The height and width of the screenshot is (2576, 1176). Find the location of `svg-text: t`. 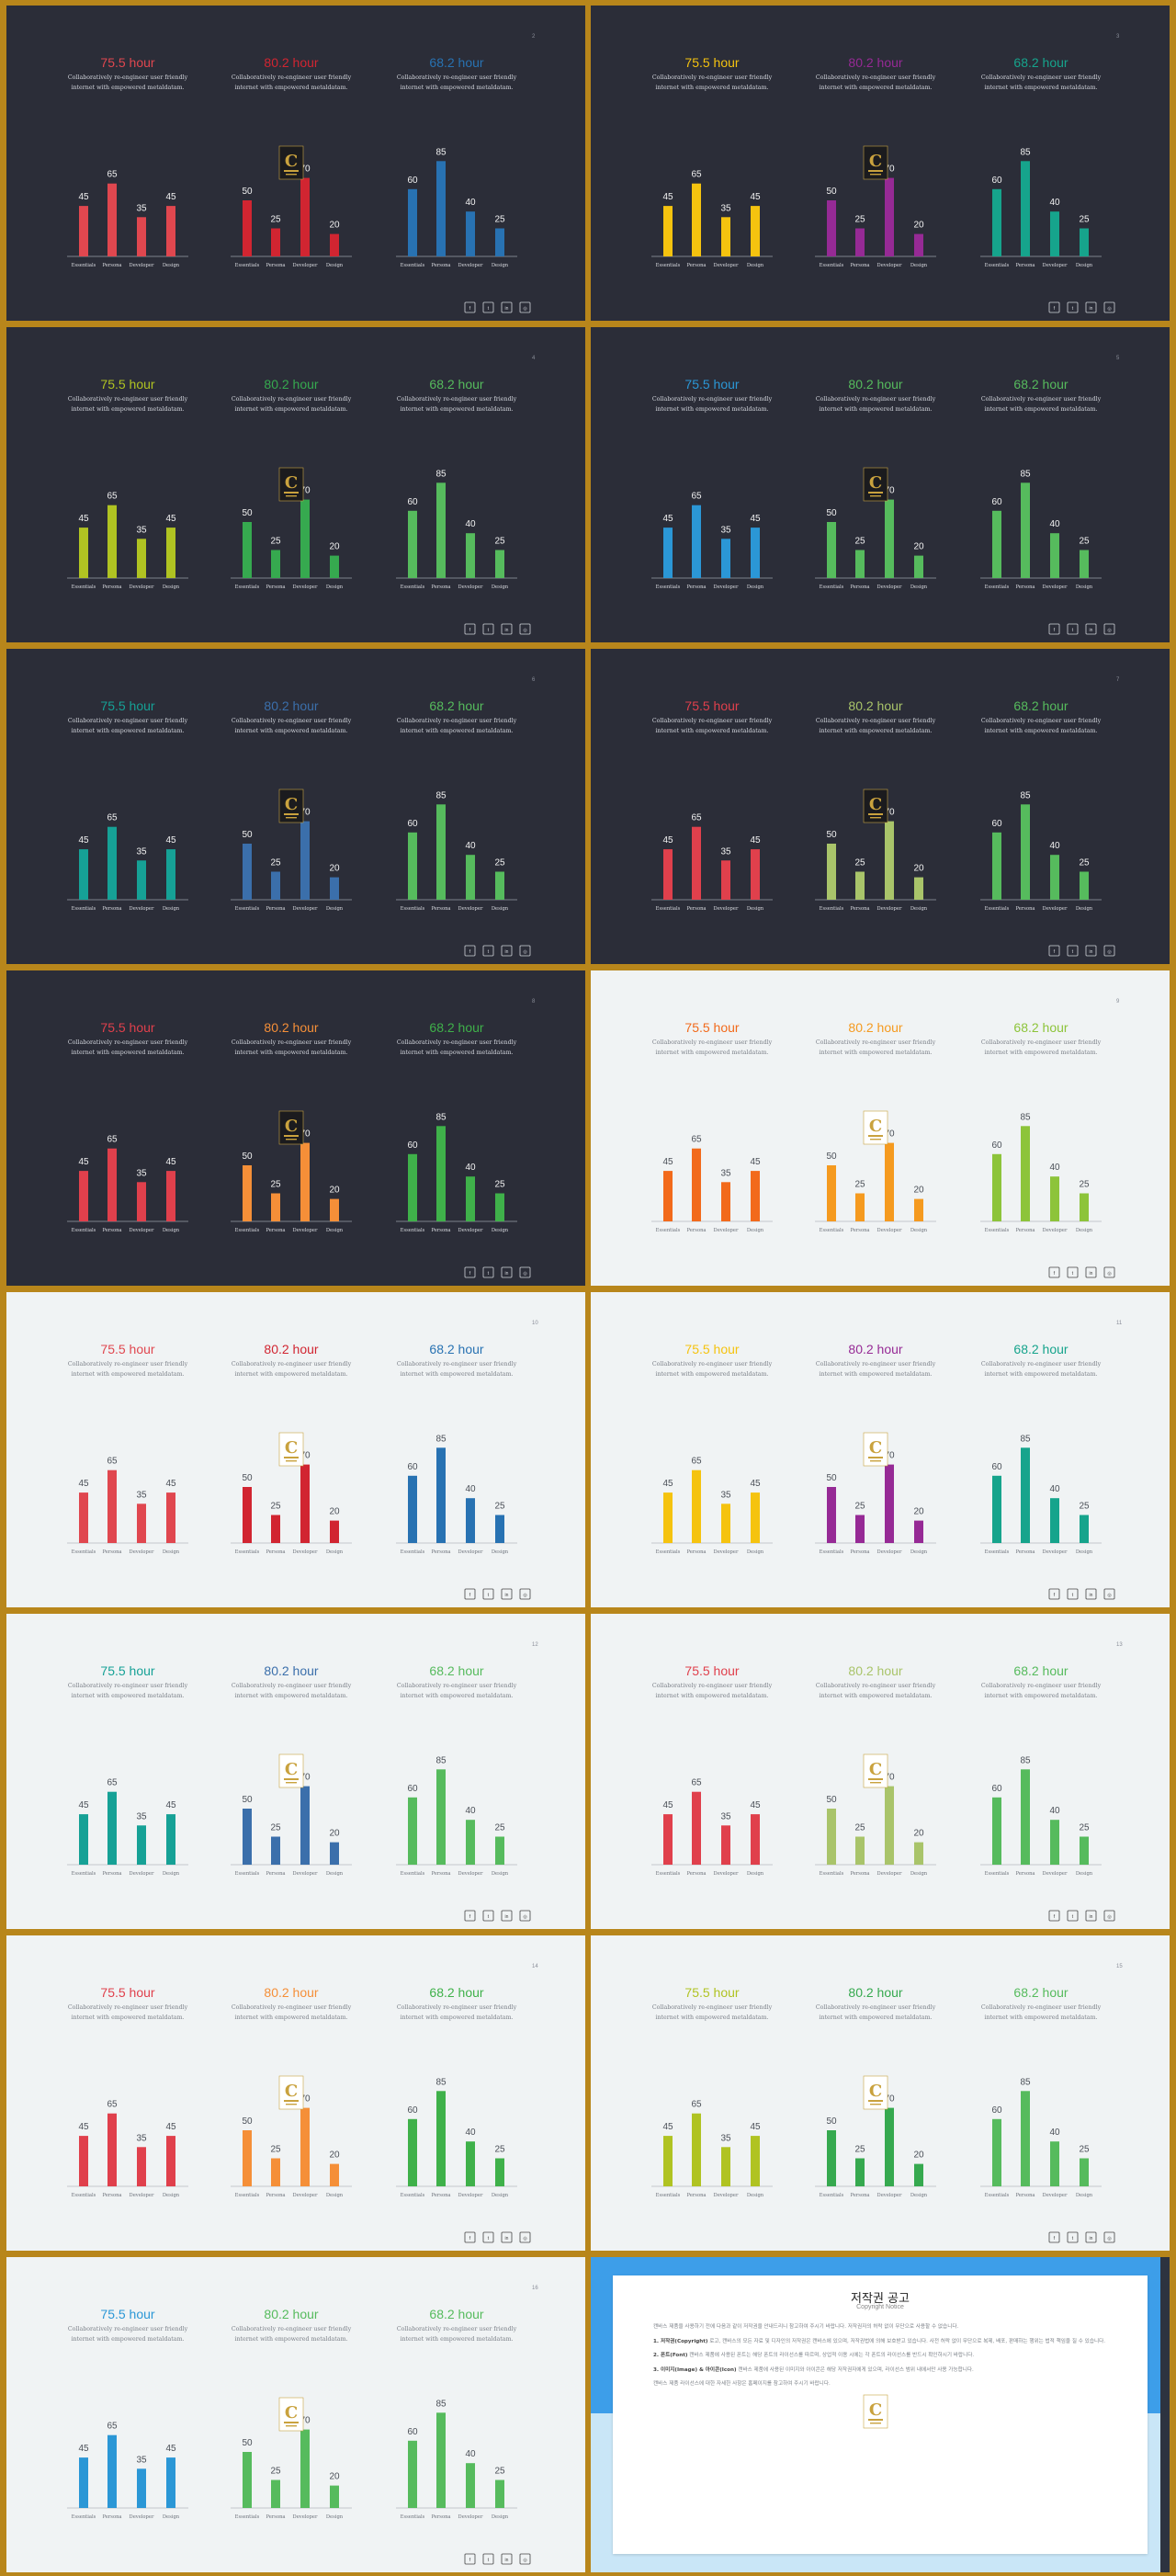

svg-text: t is located at coordinates (1073, 2239).